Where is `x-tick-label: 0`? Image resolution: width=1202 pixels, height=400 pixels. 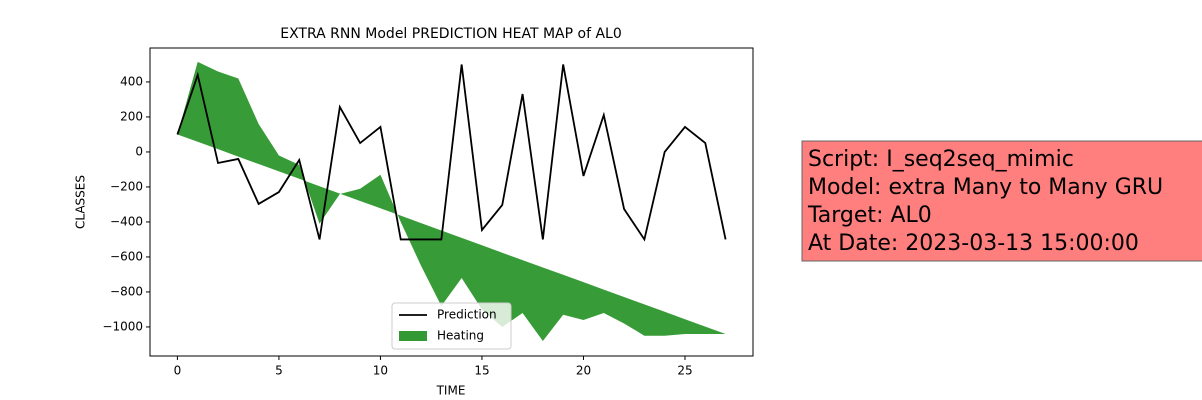 x-tick-label: 0 is located at coordinates (178, 371).